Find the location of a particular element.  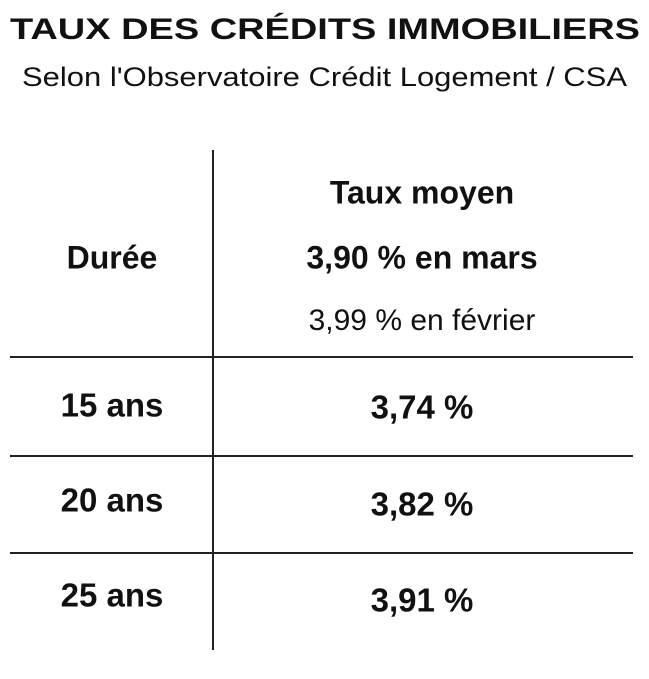

header-rate: Taux moyen is located at coordinates (422, 192).